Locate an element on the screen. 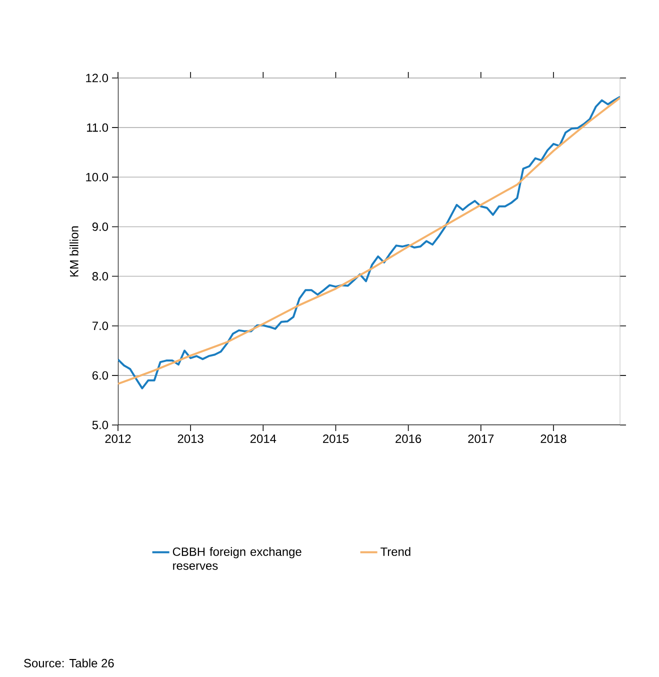 This screenshot has height=677, width=659. y-tick-label: 6.0 is located at coordinates (100, 375).